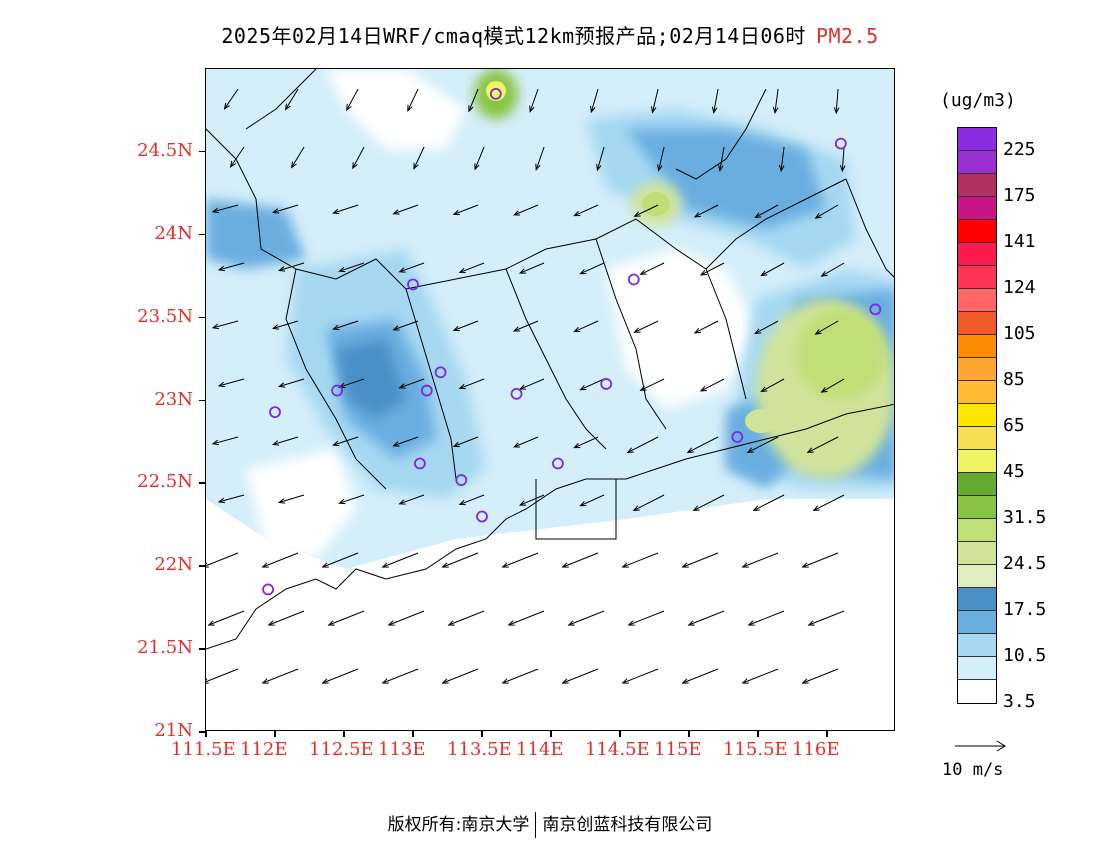 The image size is (1100, 850). I want to click on colorbar-label: 124, so click(1019, 287).